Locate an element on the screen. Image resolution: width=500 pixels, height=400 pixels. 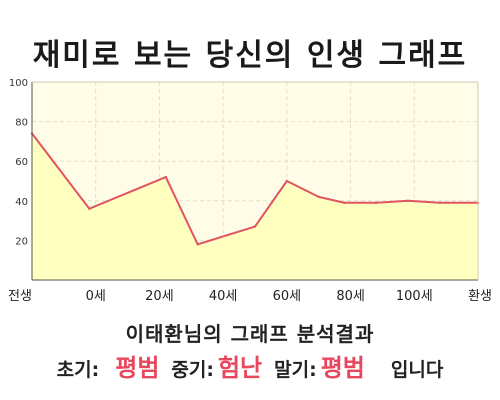
x-tick-label-5: 80세 is located at coordinates (350, 296).